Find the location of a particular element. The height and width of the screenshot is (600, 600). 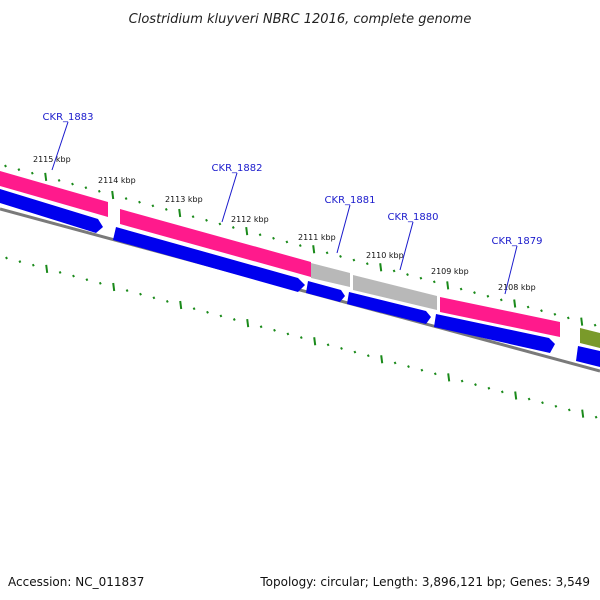

cds-forward is located at coordinates (54, 194).